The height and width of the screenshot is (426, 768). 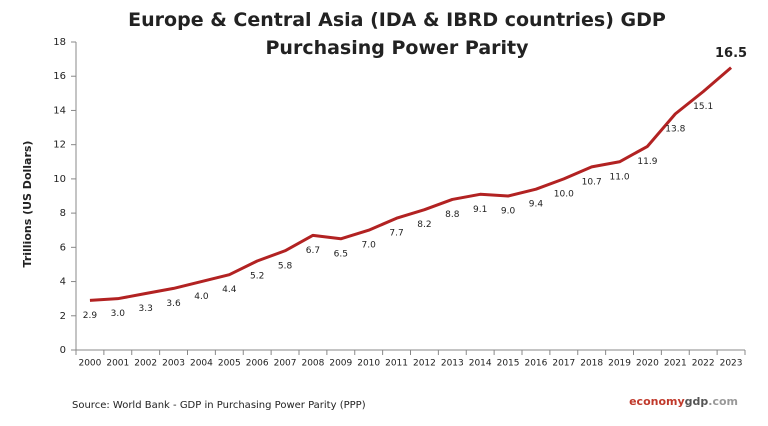 What do you see at coordinates (564, 194) in the screenshot?
I see `data-label: 10.0` at bounding box center [564, 194].